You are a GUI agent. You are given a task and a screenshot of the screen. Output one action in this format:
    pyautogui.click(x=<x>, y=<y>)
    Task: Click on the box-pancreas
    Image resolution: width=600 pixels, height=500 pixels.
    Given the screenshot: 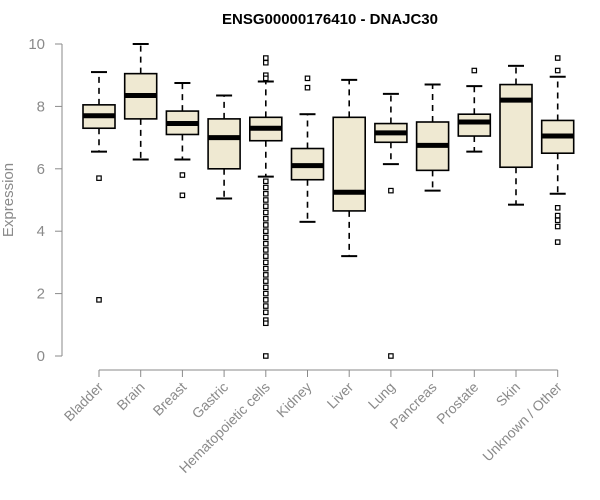 What is the action you would take?
    pyautogui.click(x=432, y=137)
    